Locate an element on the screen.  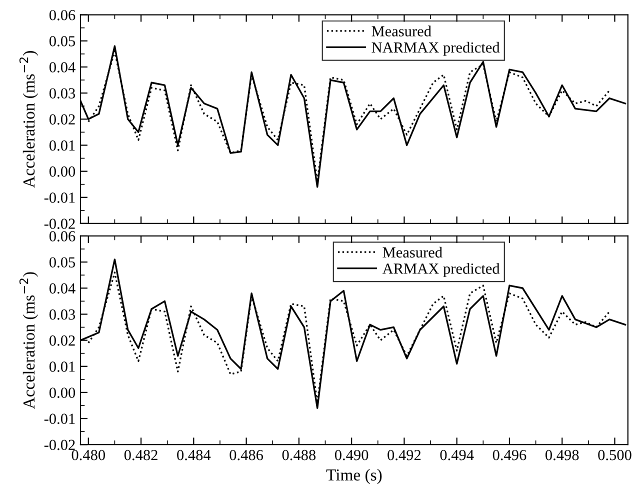
x-tick-label: 0.482 is located at coordinates (141, 455).